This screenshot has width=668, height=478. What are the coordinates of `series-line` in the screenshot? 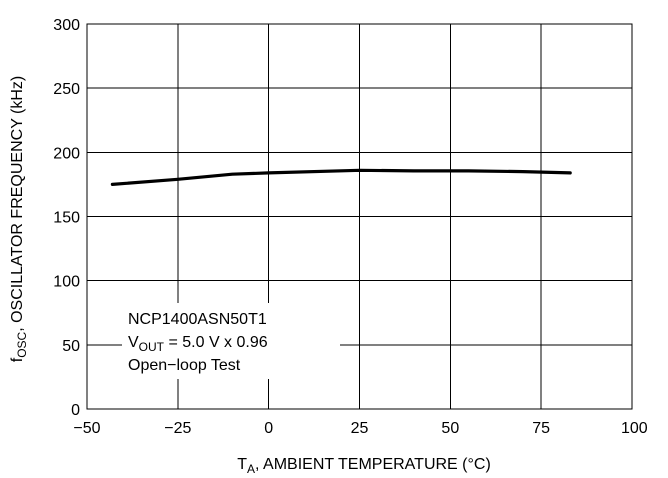 It's located at (341, 177).